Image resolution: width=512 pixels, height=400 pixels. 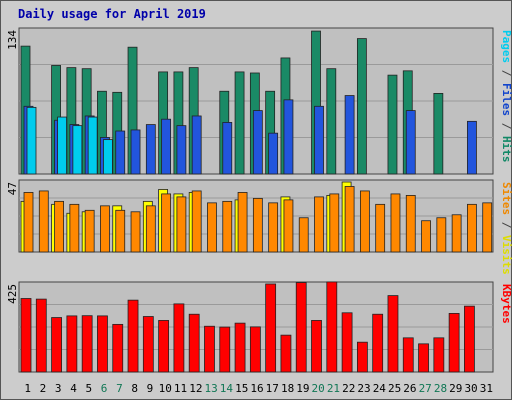 What do you see at coordinates (506, 46) in the screenshot?
I see `legend-entry: Pages` at bounding box center [506, 46].